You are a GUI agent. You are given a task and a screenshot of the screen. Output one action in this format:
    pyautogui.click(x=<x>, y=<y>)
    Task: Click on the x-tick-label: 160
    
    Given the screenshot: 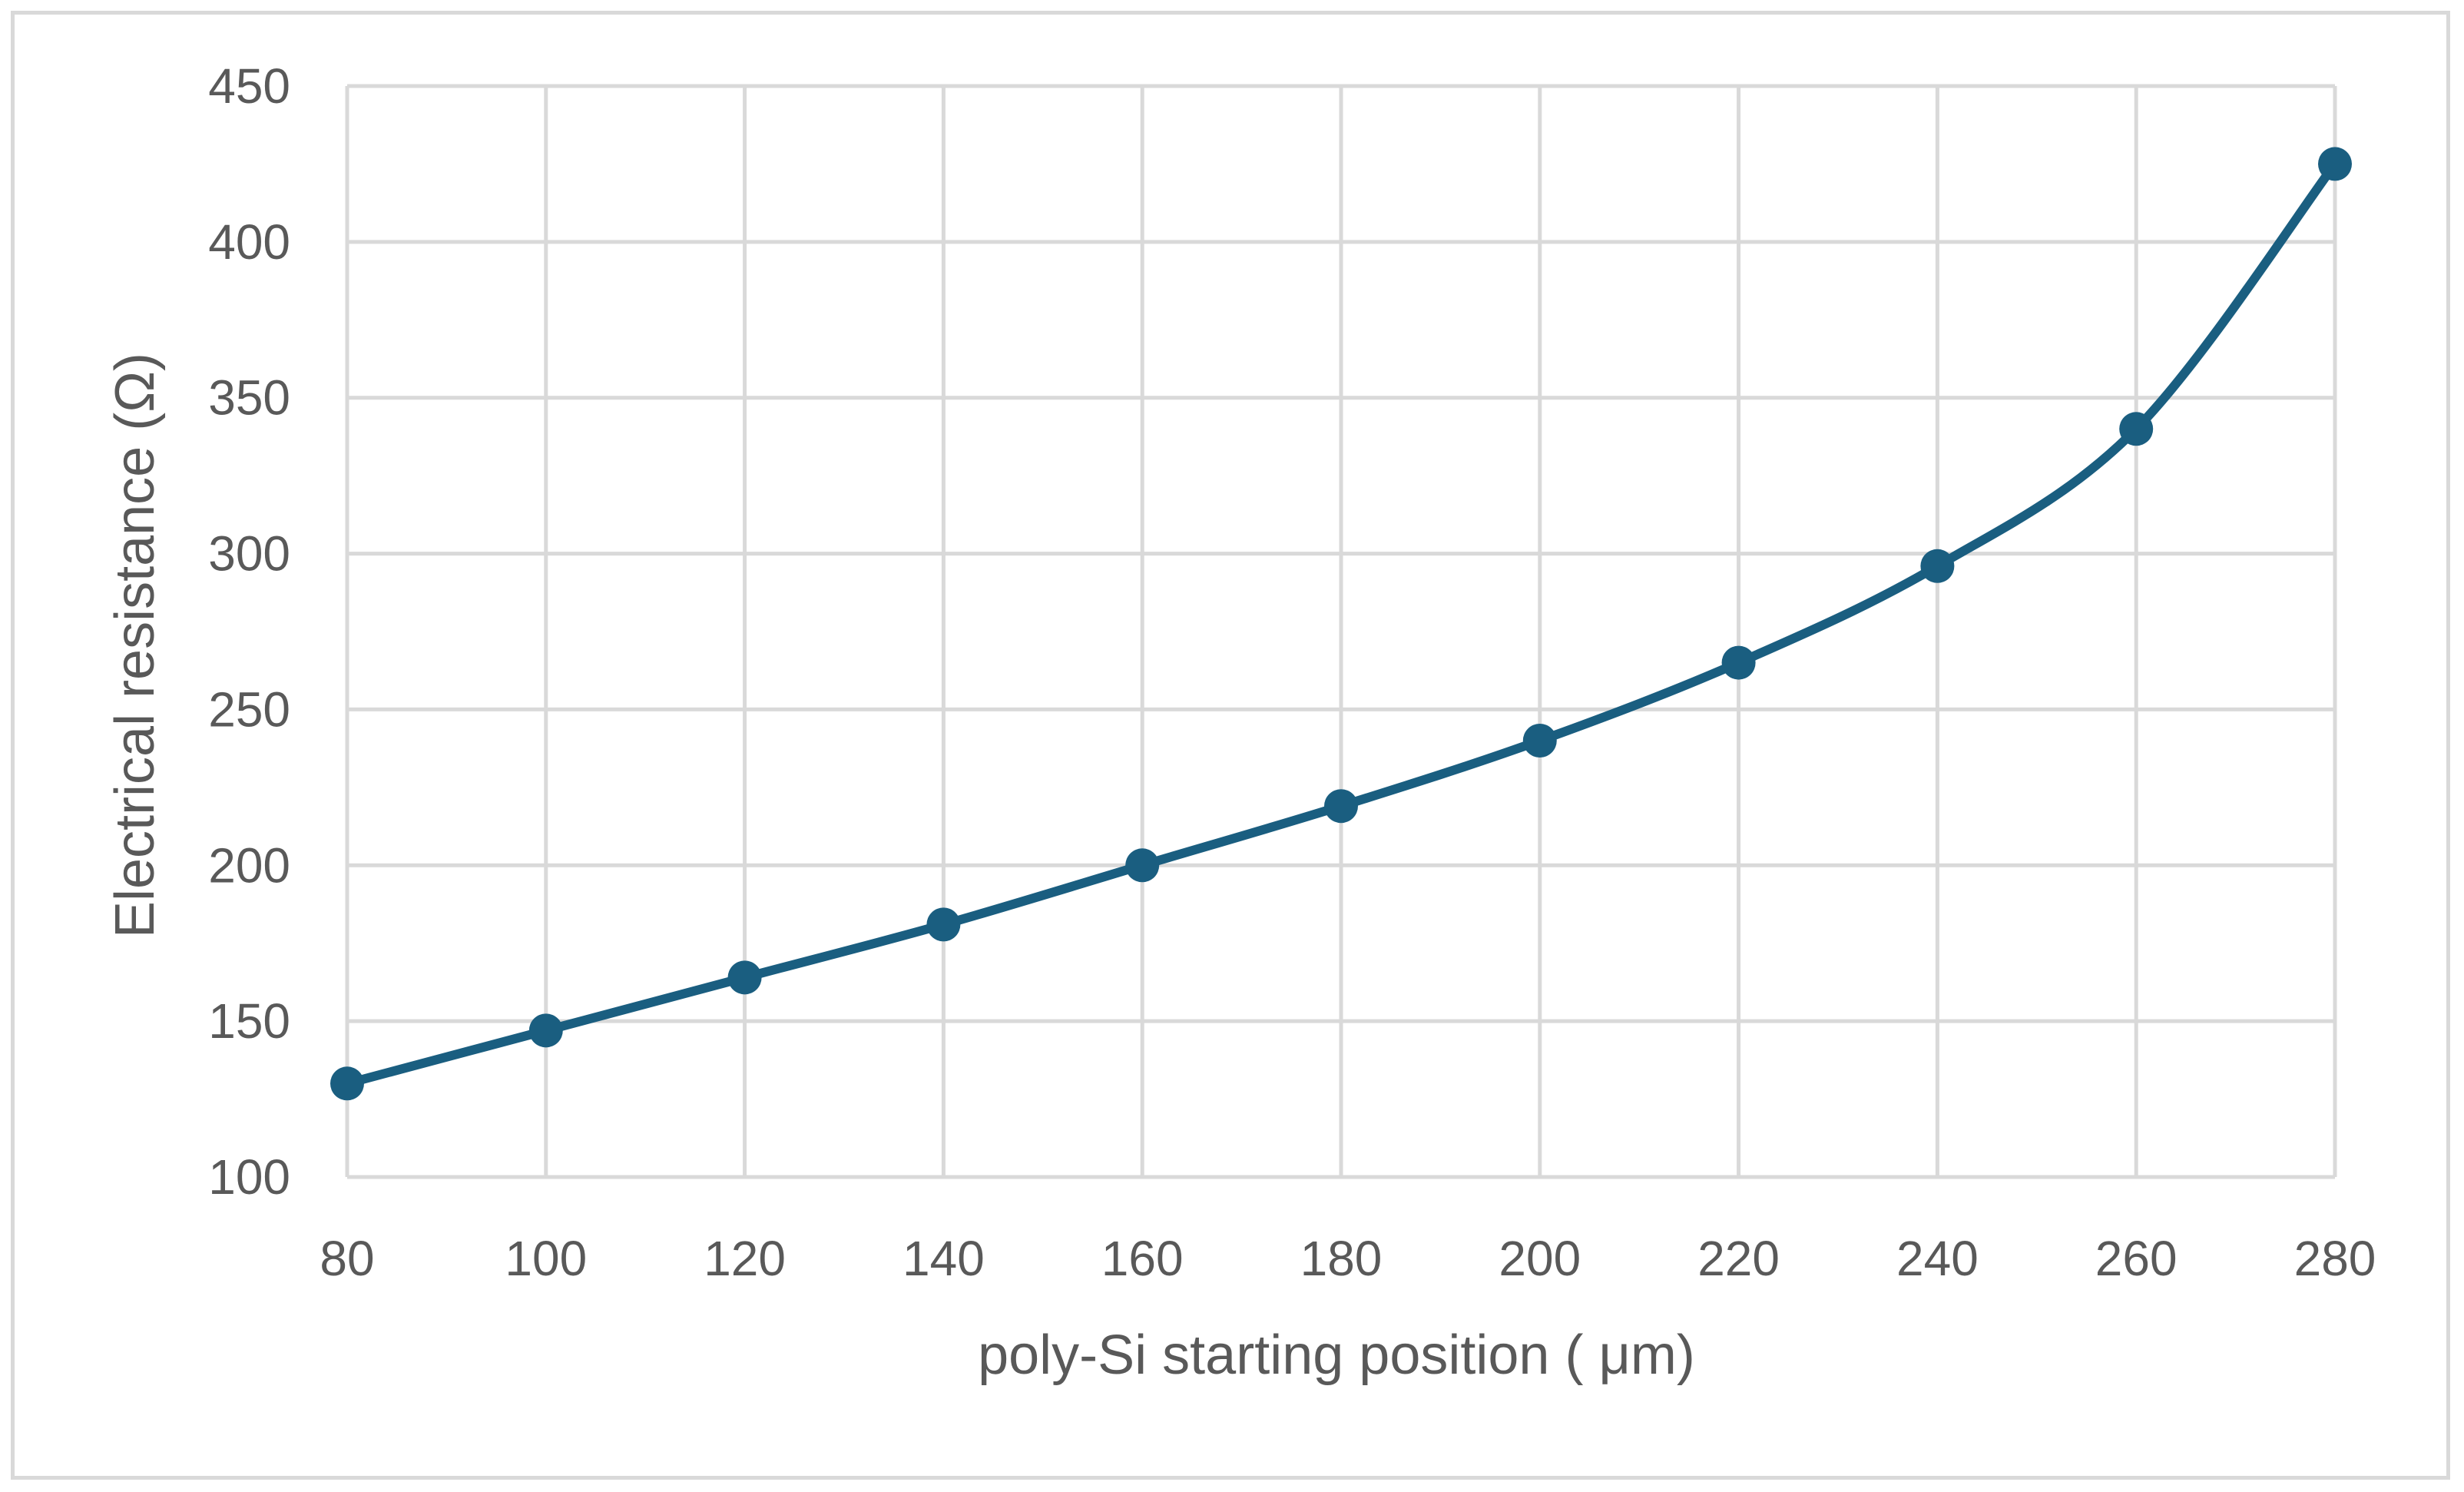 What is the action you would take?
    pyautogui.click(x=1142, y=1258)
    